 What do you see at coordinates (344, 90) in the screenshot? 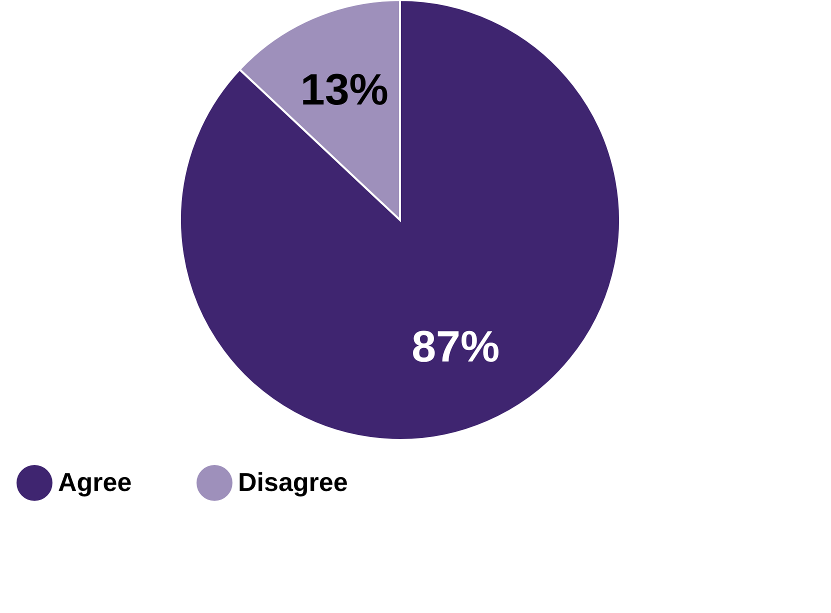
I see `data-label: 13%` at bounding box center [344, 90].